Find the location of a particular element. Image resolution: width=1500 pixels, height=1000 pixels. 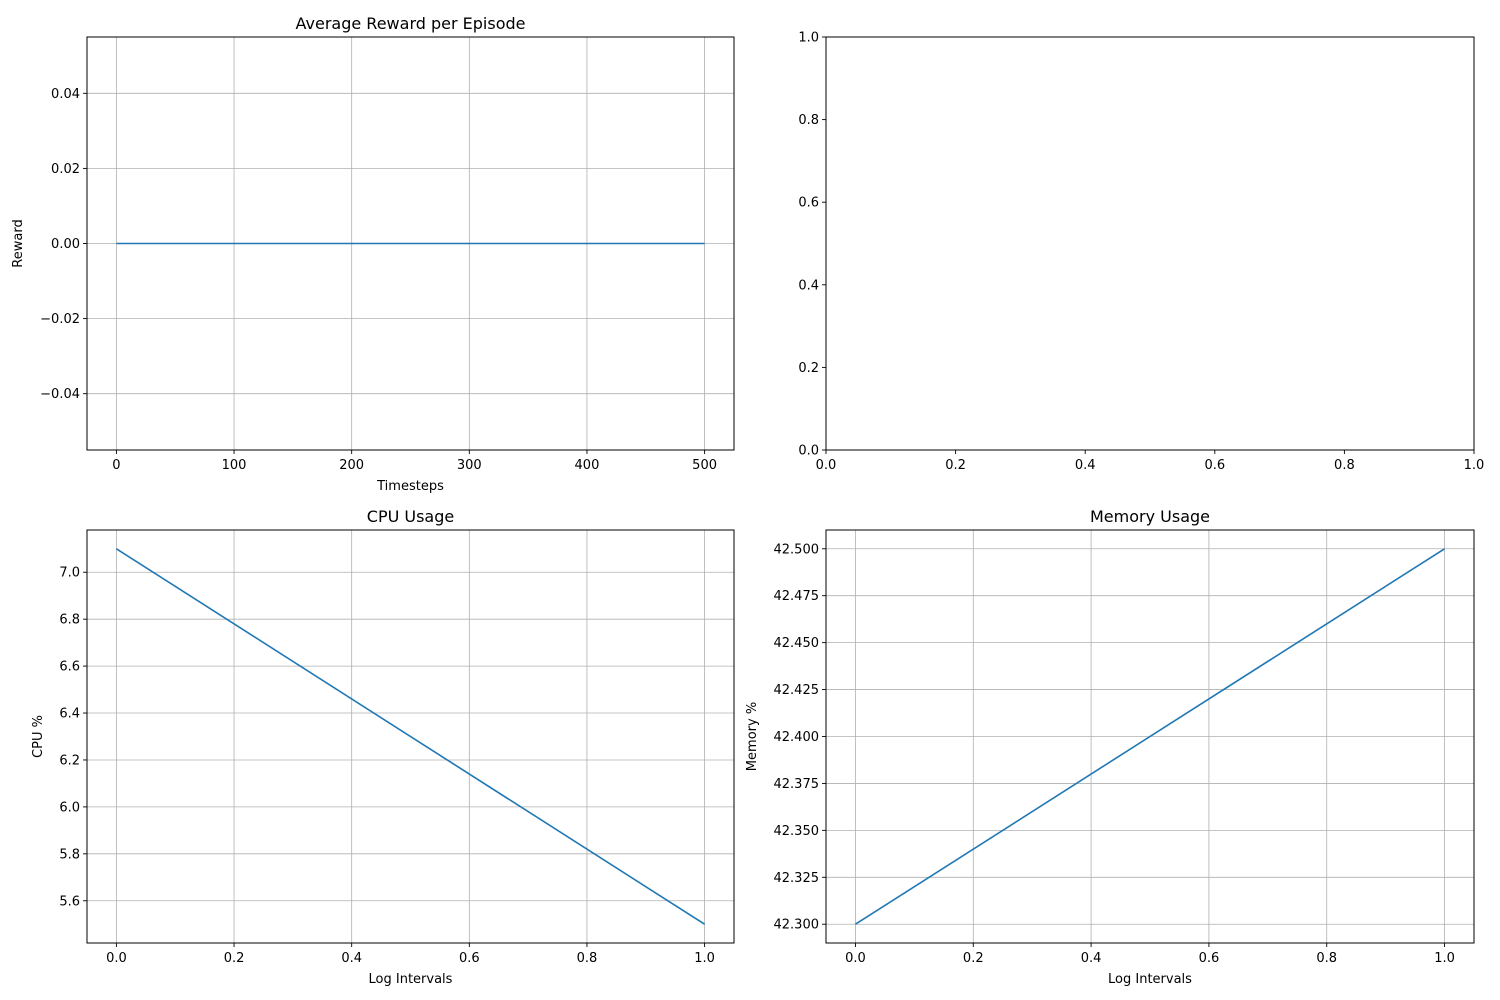

y-tick-label: 6.8 is located at coordinates (69, 620).